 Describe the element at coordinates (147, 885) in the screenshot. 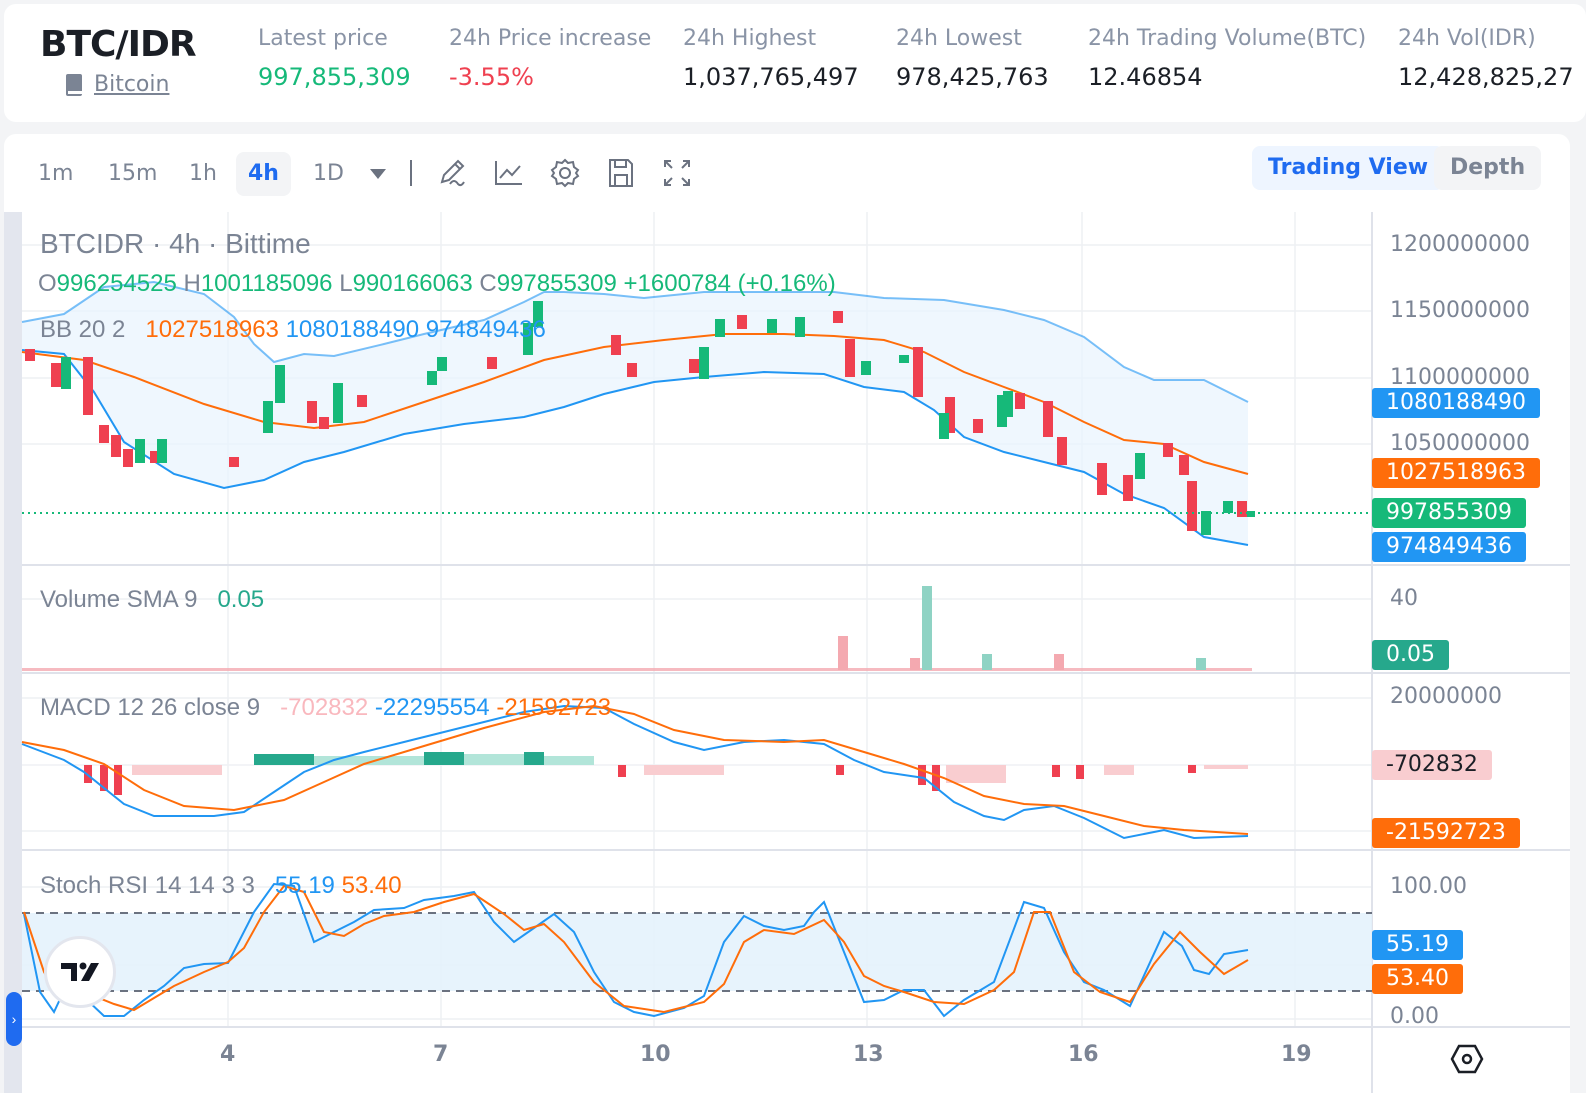

I see `stoch-label: Stoch RSI 14 14 3 3` at that location.